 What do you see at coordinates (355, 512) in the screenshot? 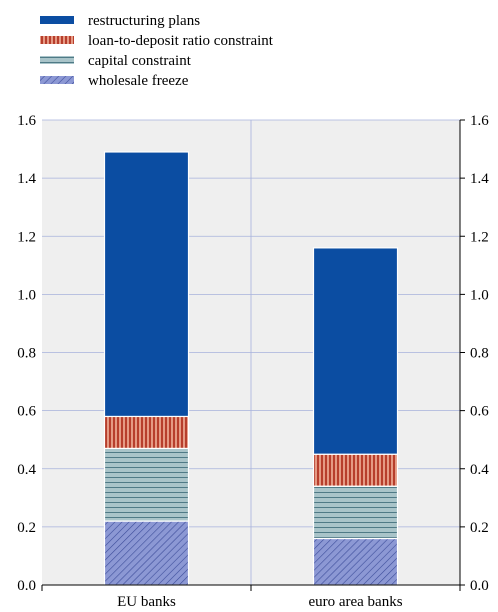
I see `bar-segment-capital-constraint-euro-area-banks` at bounding box center [355, 512].